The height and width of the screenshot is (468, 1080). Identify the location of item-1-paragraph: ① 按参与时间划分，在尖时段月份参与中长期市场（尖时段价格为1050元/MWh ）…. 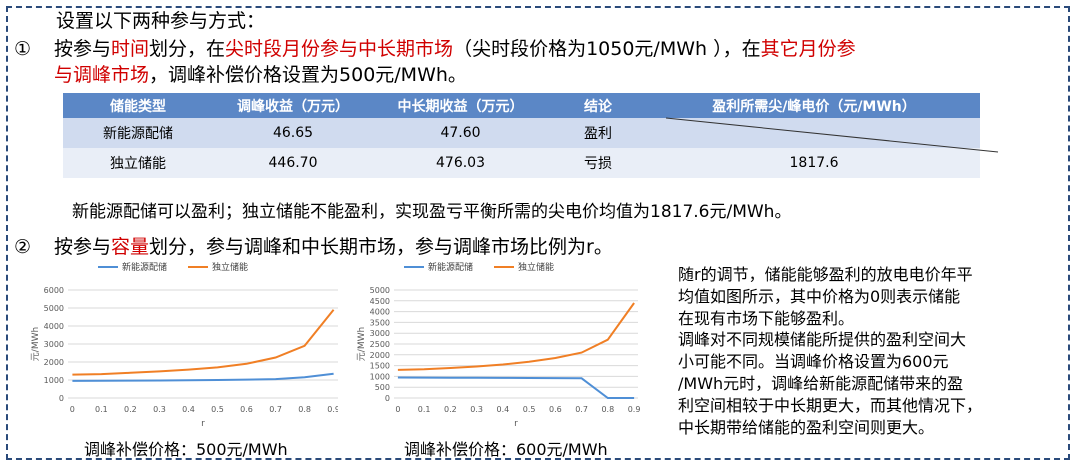
(534, 62).